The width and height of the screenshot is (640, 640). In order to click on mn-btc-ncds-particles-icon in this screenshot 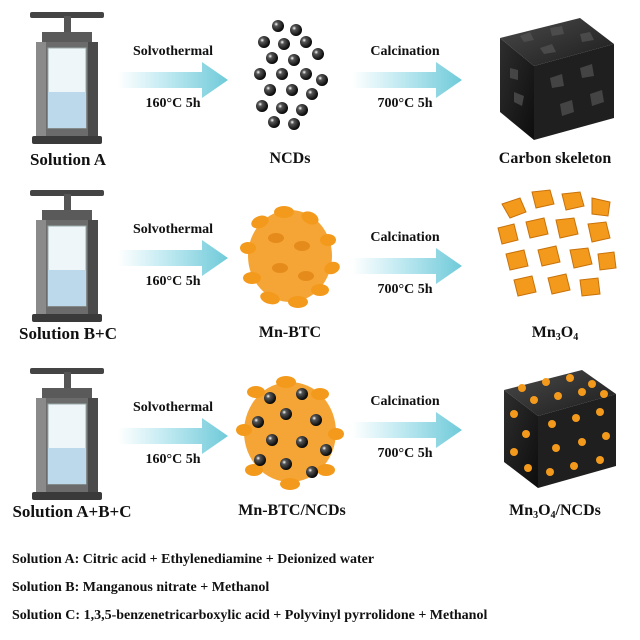, I will do `click(290, 433)`.